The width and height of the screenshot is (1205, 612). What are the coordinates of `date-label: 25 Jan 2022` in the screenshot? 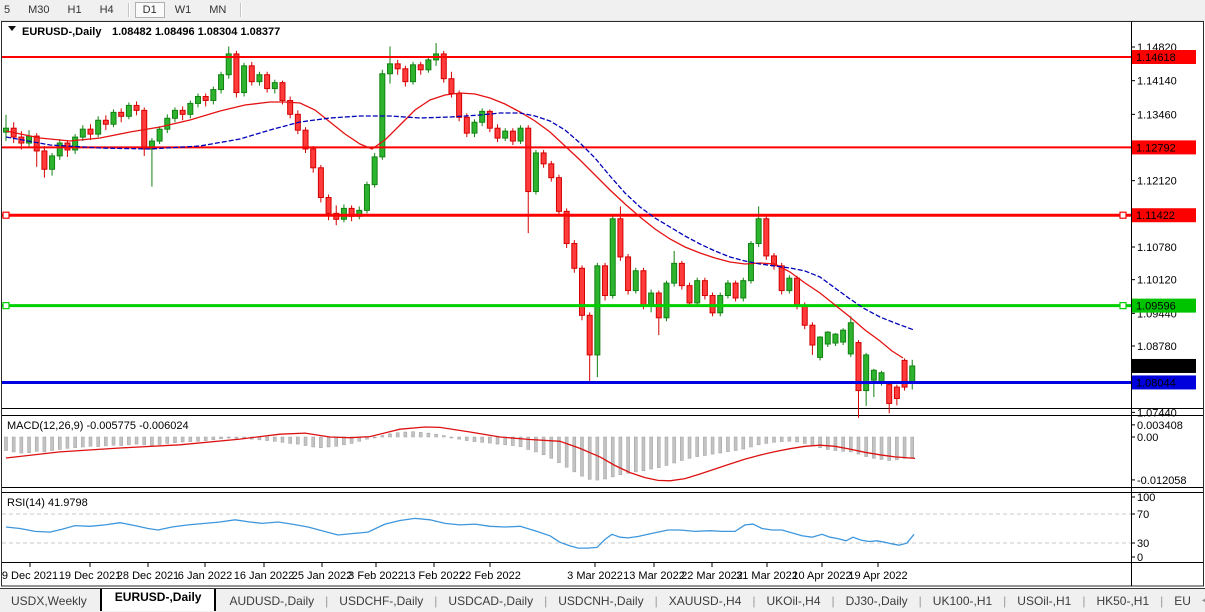 It's located at (322, 576).